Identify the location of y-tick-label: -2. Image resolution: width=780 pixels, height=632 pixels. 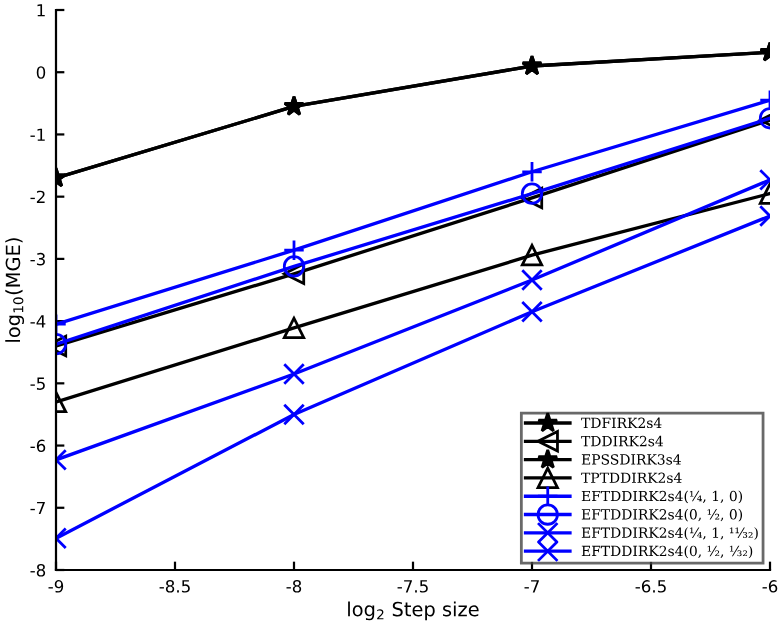
(37, 196).